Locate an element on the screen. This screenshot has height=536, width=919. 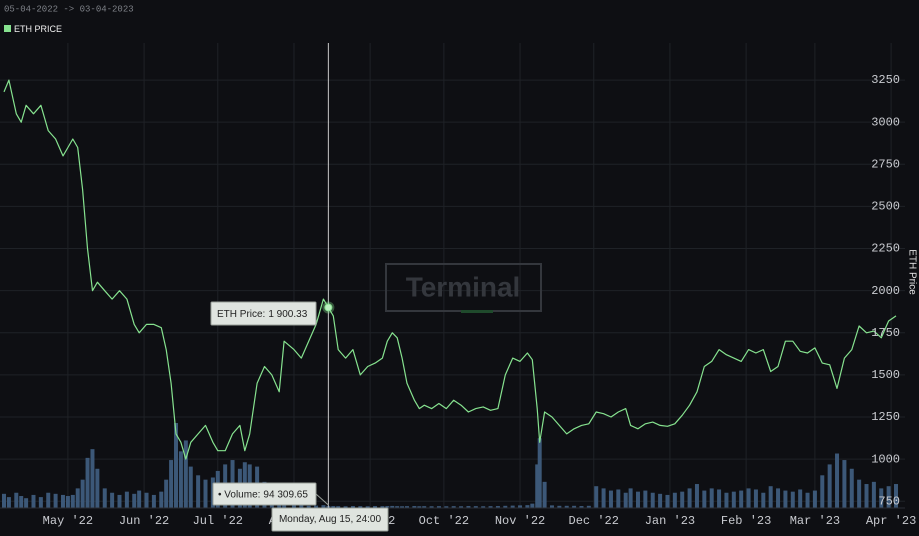
legend-label: ETH PRICE is located at coordinates (38, 29).